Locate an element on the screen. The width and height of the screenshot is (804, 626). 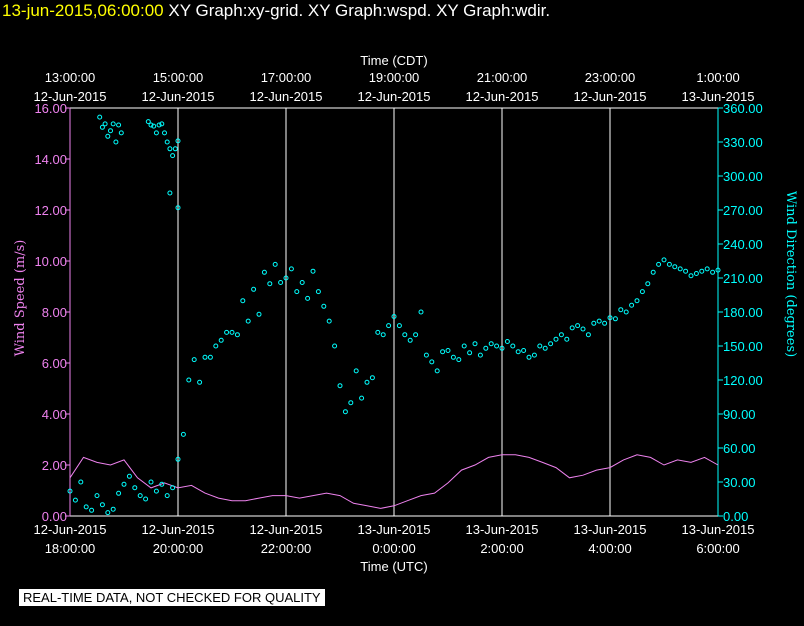
y-right-tick-label: 0.00 is located at coordinates (735, 516).